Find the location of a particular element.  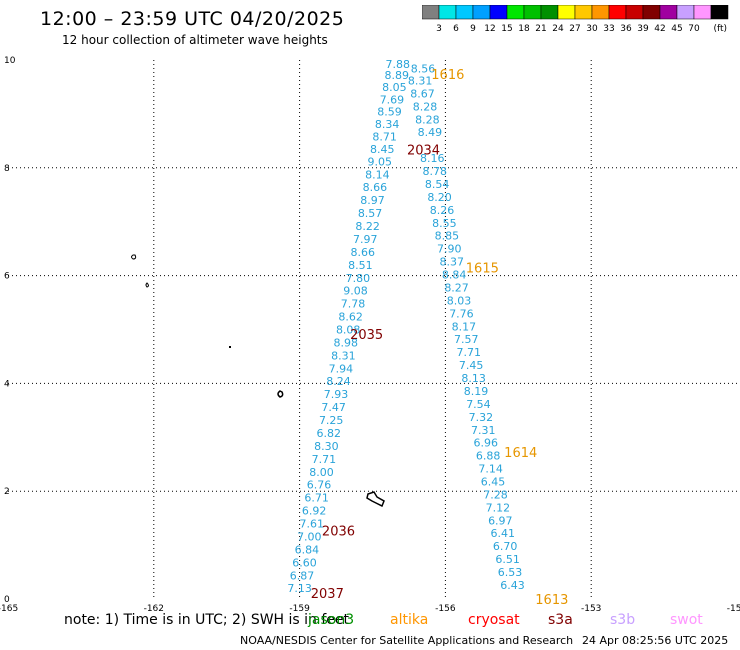

lat-tick-label: 2 is located at coordinates (7, 492).